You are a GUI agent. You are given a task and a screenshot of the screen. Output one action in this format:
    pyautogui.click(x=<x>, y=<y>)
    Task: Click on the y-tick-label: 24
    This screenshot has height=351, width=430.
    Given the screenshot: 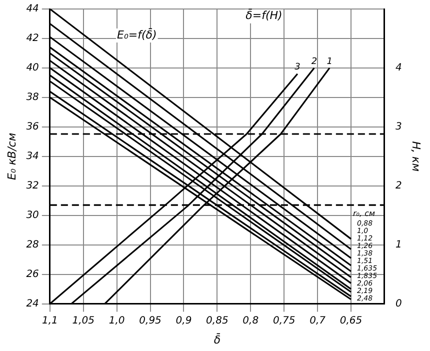 What is the action you would take?
    pyautogui.click(x=32, y=304)
    